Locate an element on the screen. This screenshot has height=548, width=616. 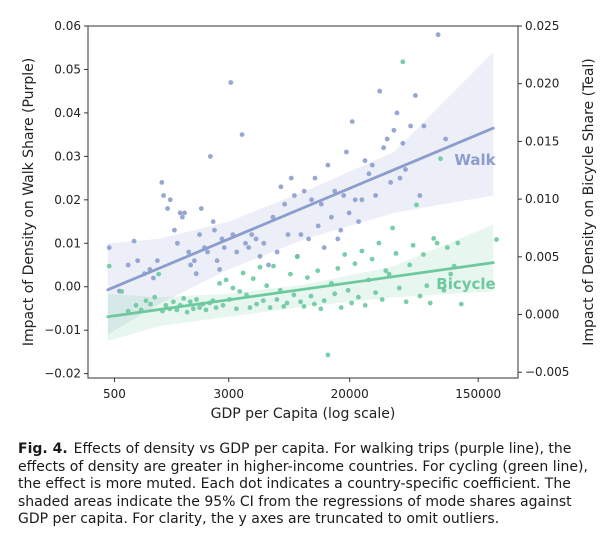
left-y-tick-label: 0.05 is located at coordinates (67, 69).